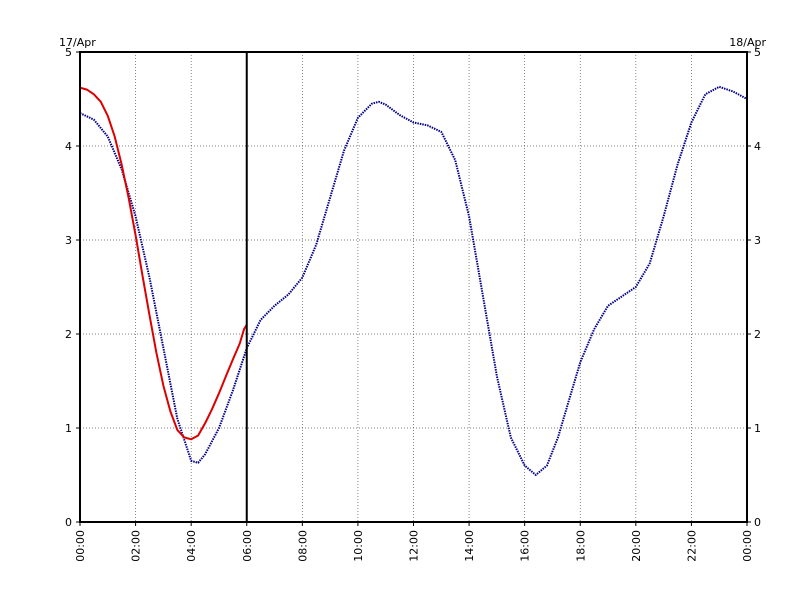 This screenshot has width=800, height=600. What do you see at coordinates (68, 428) in the screenshot?
I see `y-tick-label-left: 1` at bounding box center [68, 428].